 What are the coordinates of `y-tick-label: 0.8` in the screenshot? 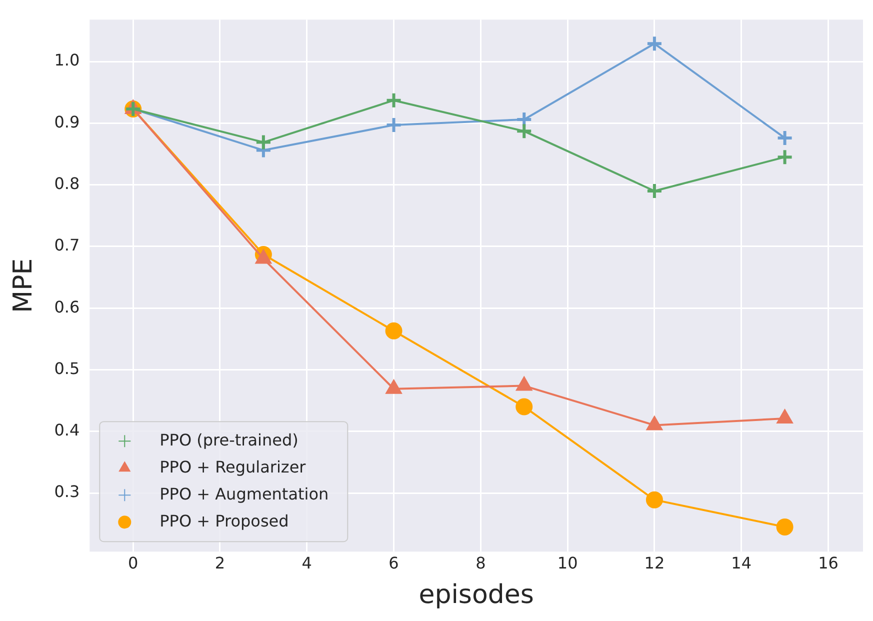 It's located at (67, 183).